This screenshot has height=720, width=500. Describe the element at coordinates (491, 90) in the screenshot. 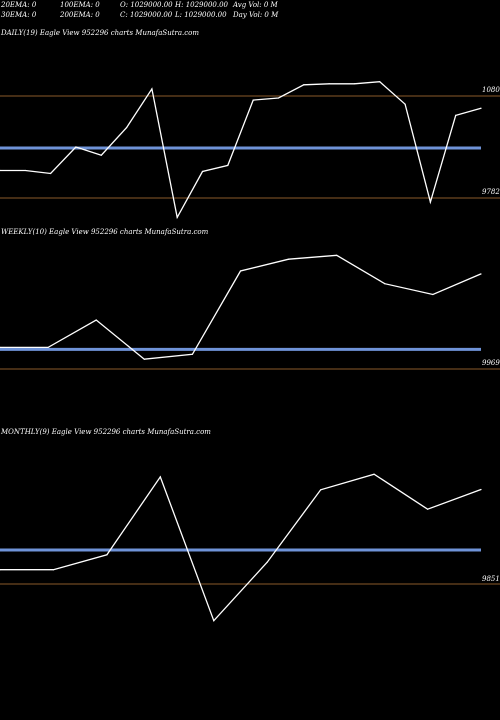

I see `daily-y-label: 1080` at that location.